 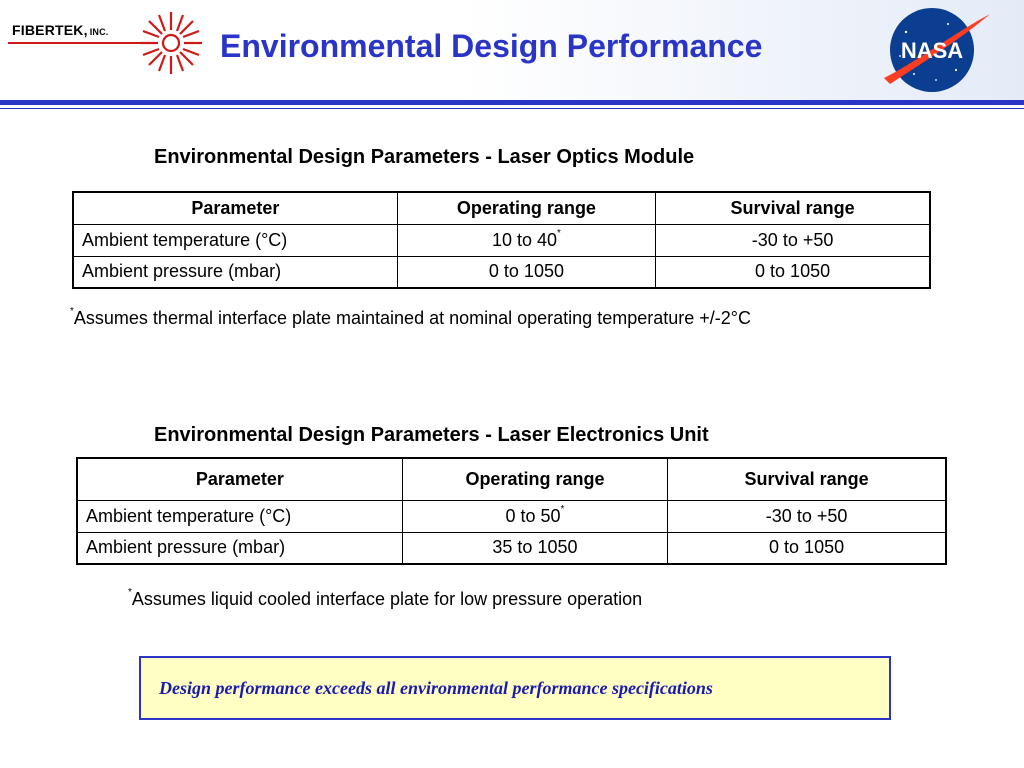 What do you see at coordinates (171, 43) in the screenshot?
I see `starburst-icon` at bounding box center [171, 43].